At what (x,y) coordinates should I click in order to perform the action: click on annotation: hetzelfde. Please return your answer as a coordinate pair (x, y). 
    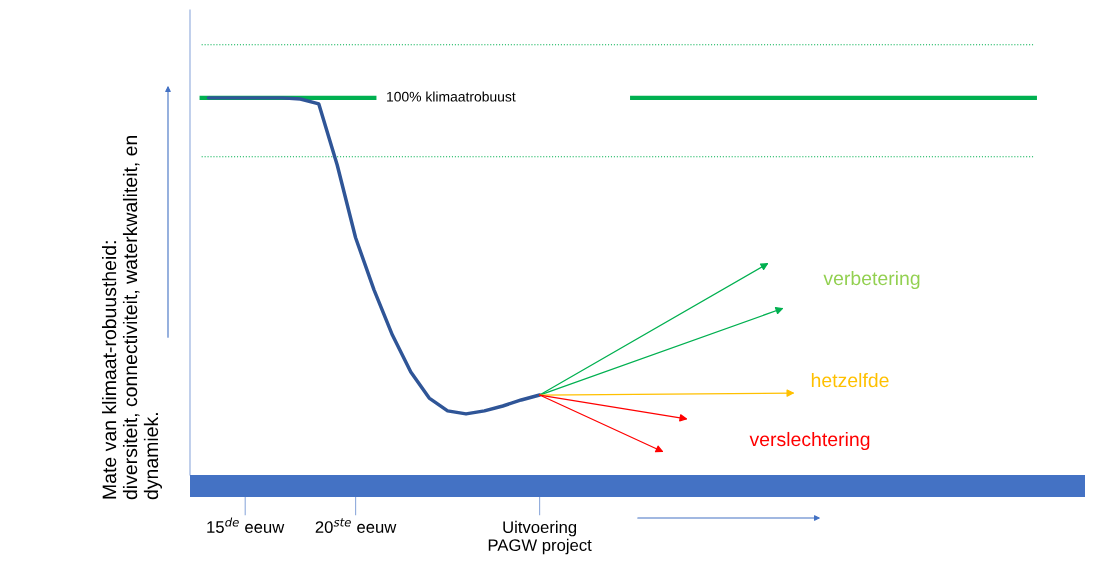
    Looking at the image, I should click on (850, 380).